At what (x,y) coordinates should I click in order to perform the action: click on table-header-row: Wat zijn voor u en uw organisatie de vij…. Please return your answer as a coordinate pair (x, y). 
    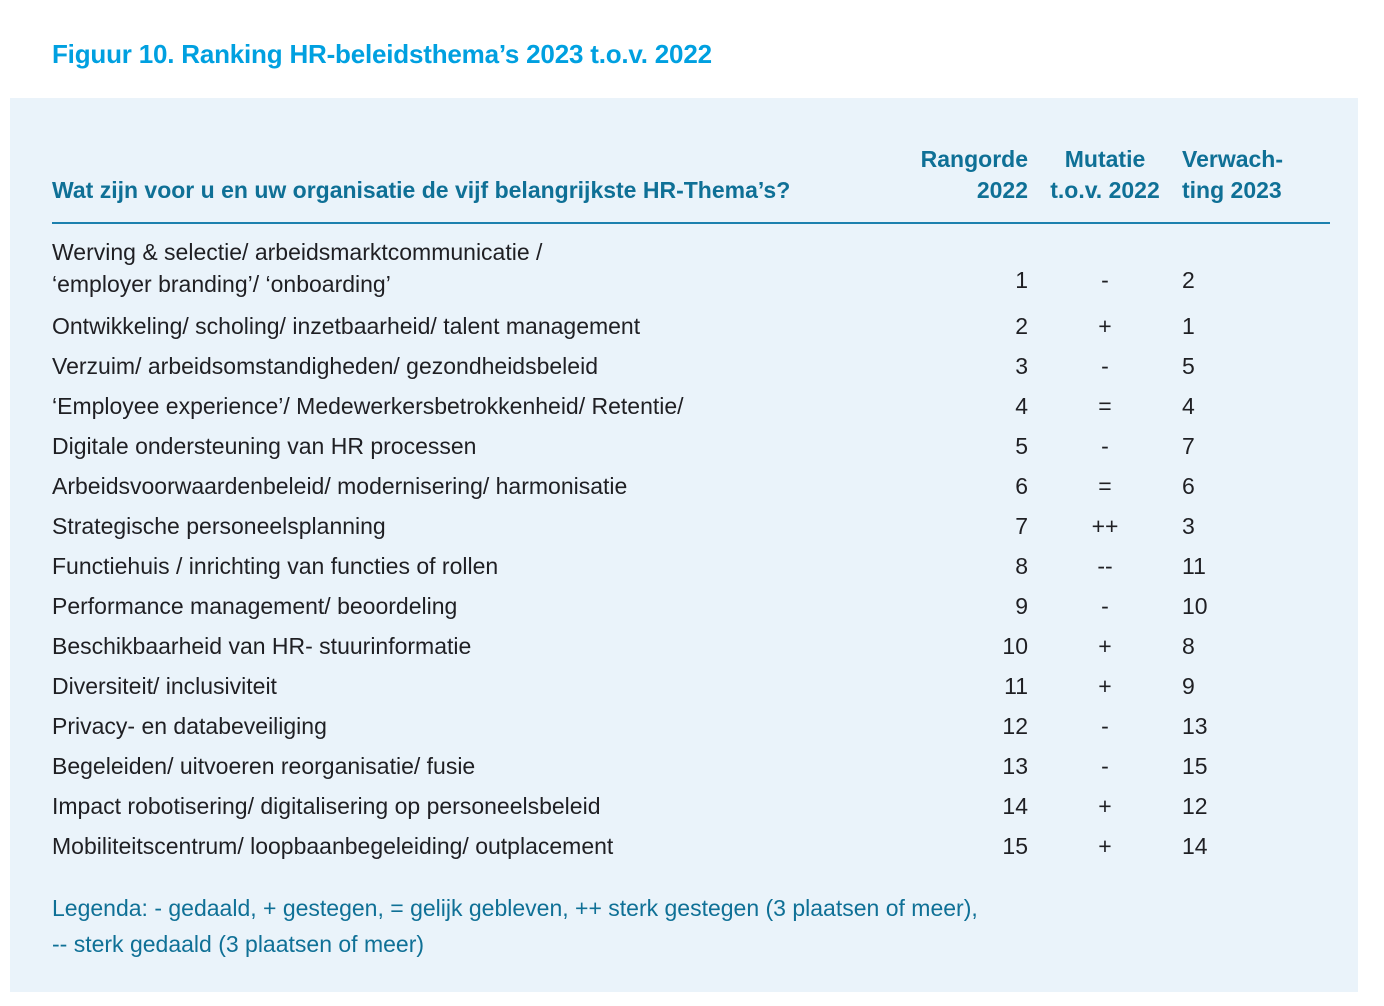
    Looking at the image, I should click on (691, 184).